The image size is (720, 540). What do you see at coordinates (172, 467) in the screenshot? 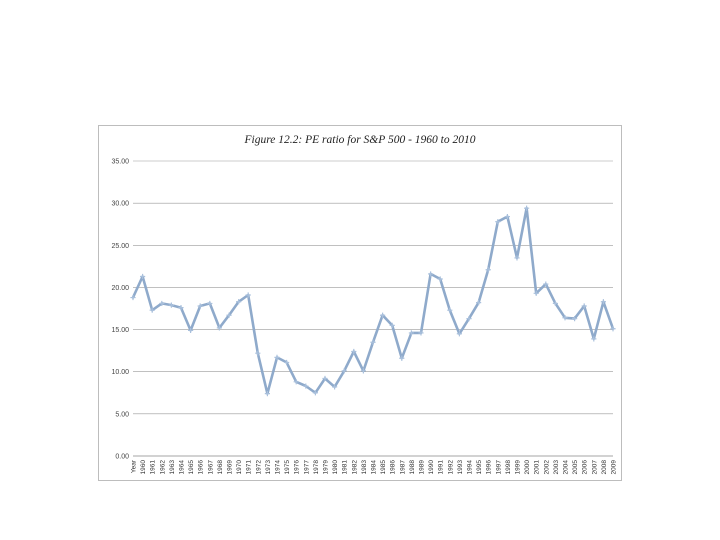
I see `x-tick-label: 1963` at bounding box center [172, 467].